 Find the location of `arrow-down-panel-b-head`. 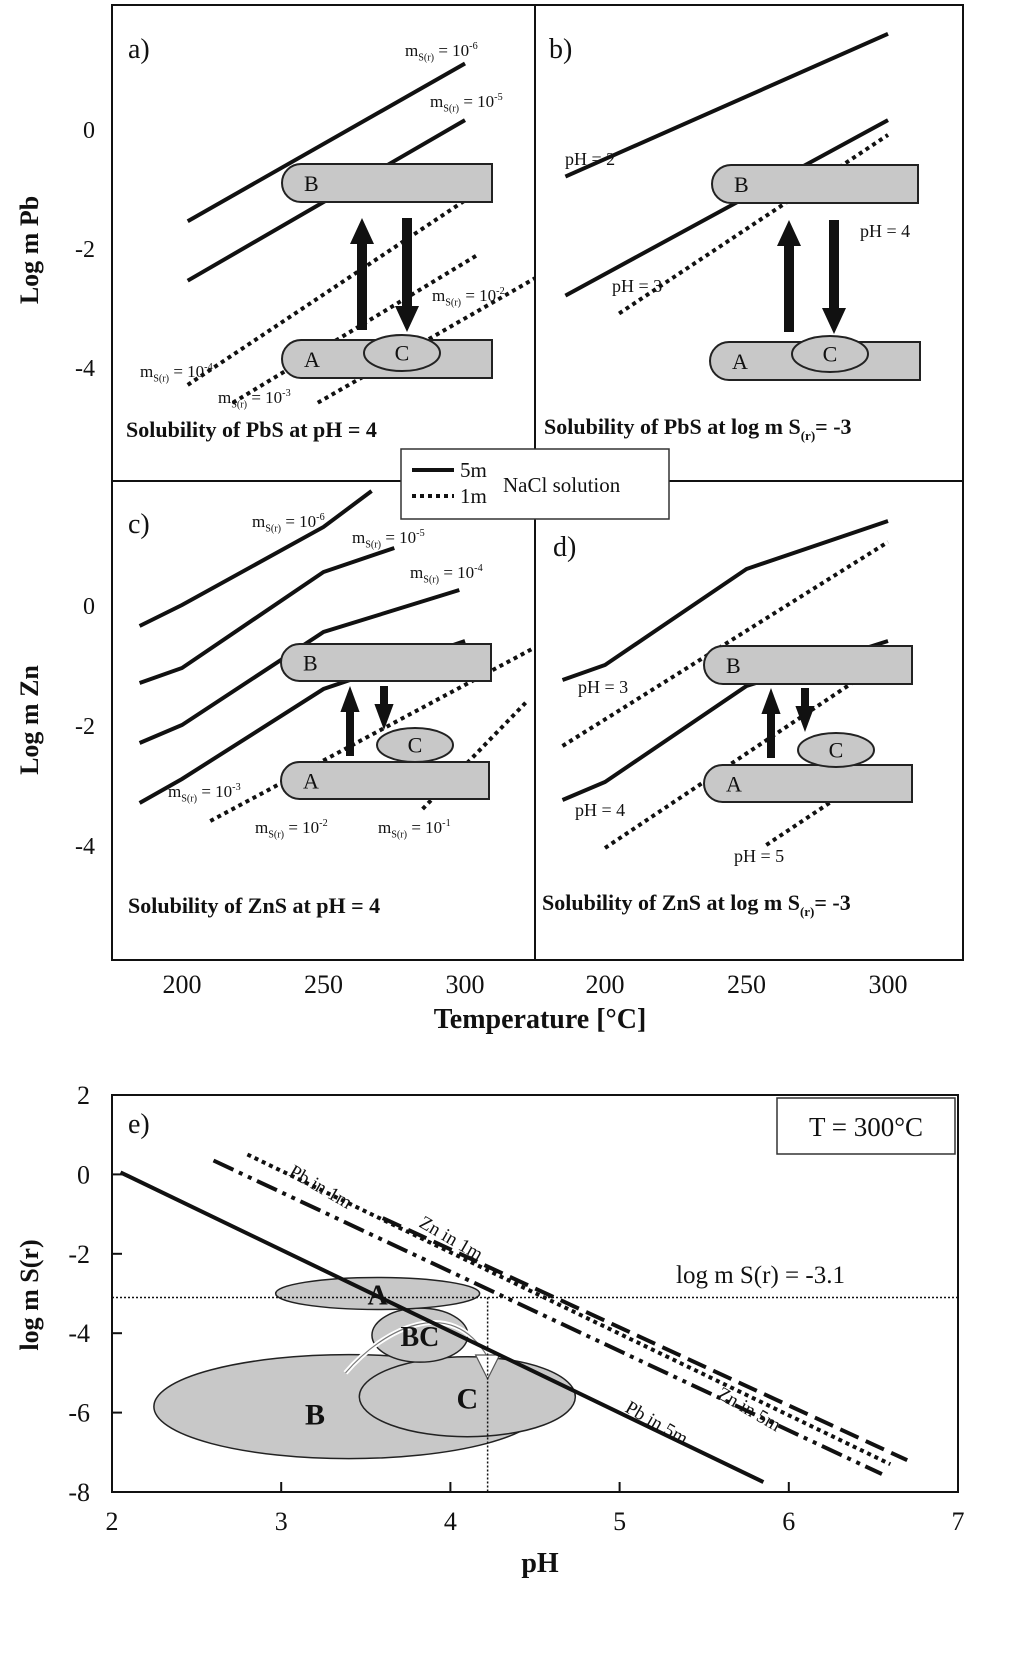

arrow-down-panel-b-head is located at coordinates (834, 321).